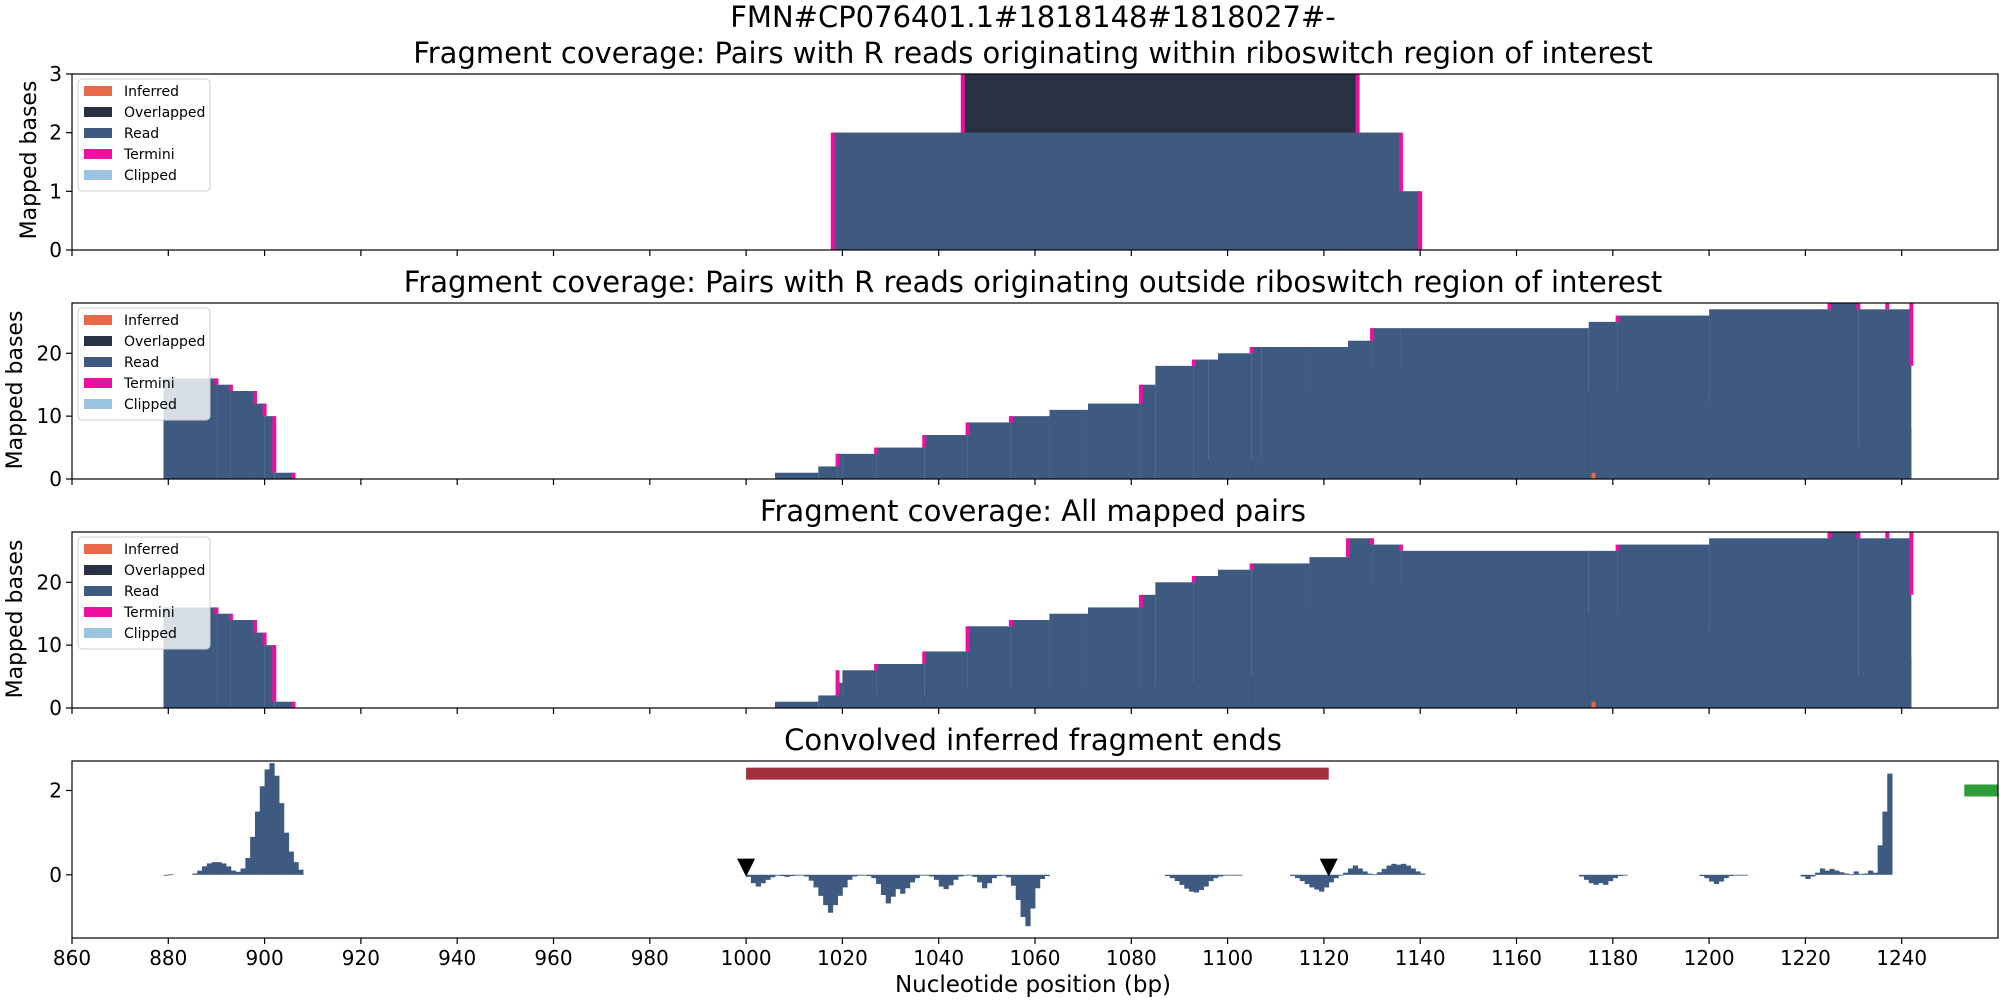  I want to click on y-tick-label: 3, so click(55, 74).